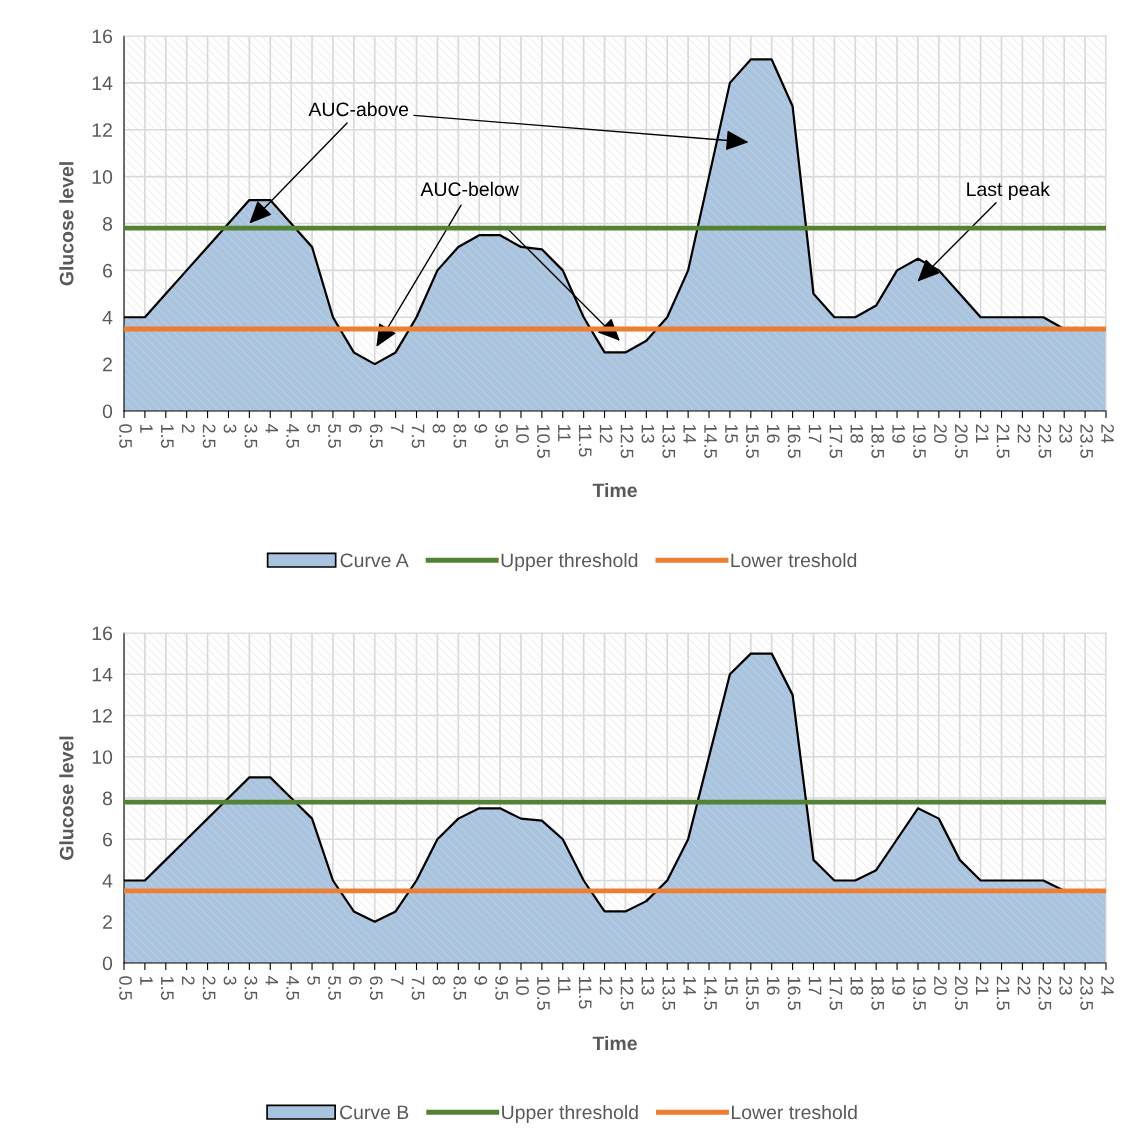 Image resolution: width=1125 pixels, height=1147 pixels. I want to click on x-tick-label: 22.5, so click(1045, 993).